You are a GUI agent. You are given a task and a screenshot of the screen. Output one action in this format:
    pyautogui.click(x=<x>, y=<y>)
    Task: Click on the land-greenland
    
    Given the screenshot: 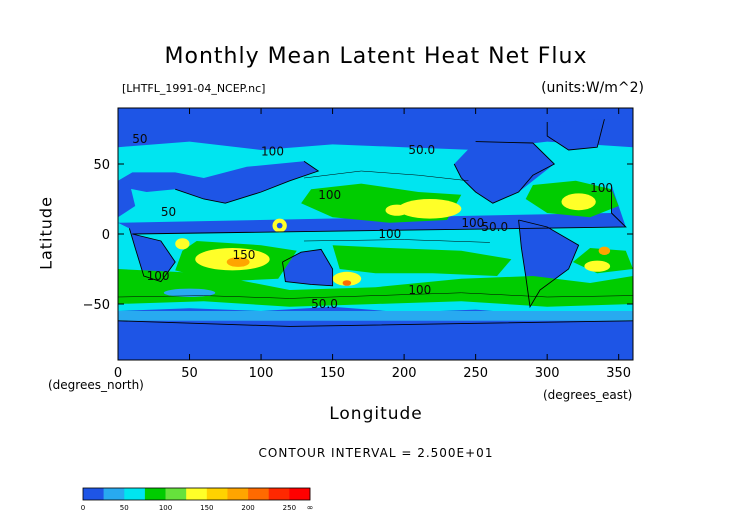 What is the action you would take?
    pyautogui.click(x=576, y=134)
    